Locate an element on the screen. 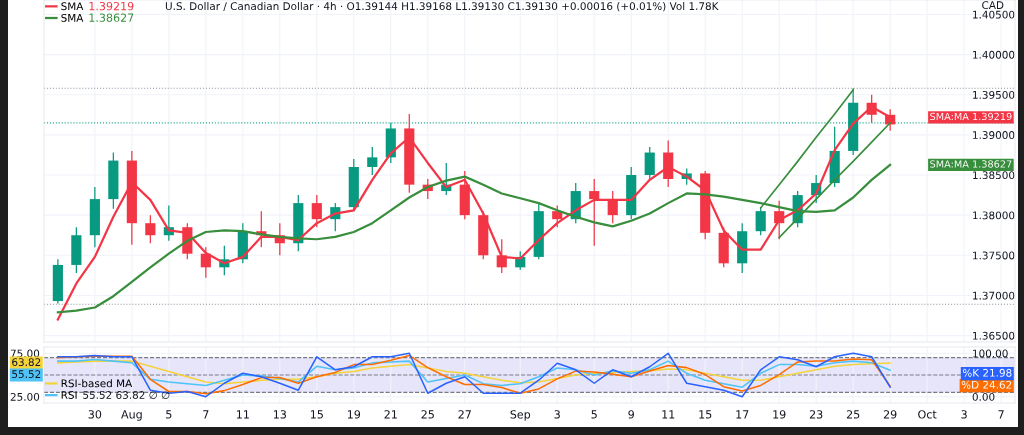 Image resolution: width=1024 pixels, height=435 pixels. y-tick-label: 1.37000 is located at coordinates (994, 295).